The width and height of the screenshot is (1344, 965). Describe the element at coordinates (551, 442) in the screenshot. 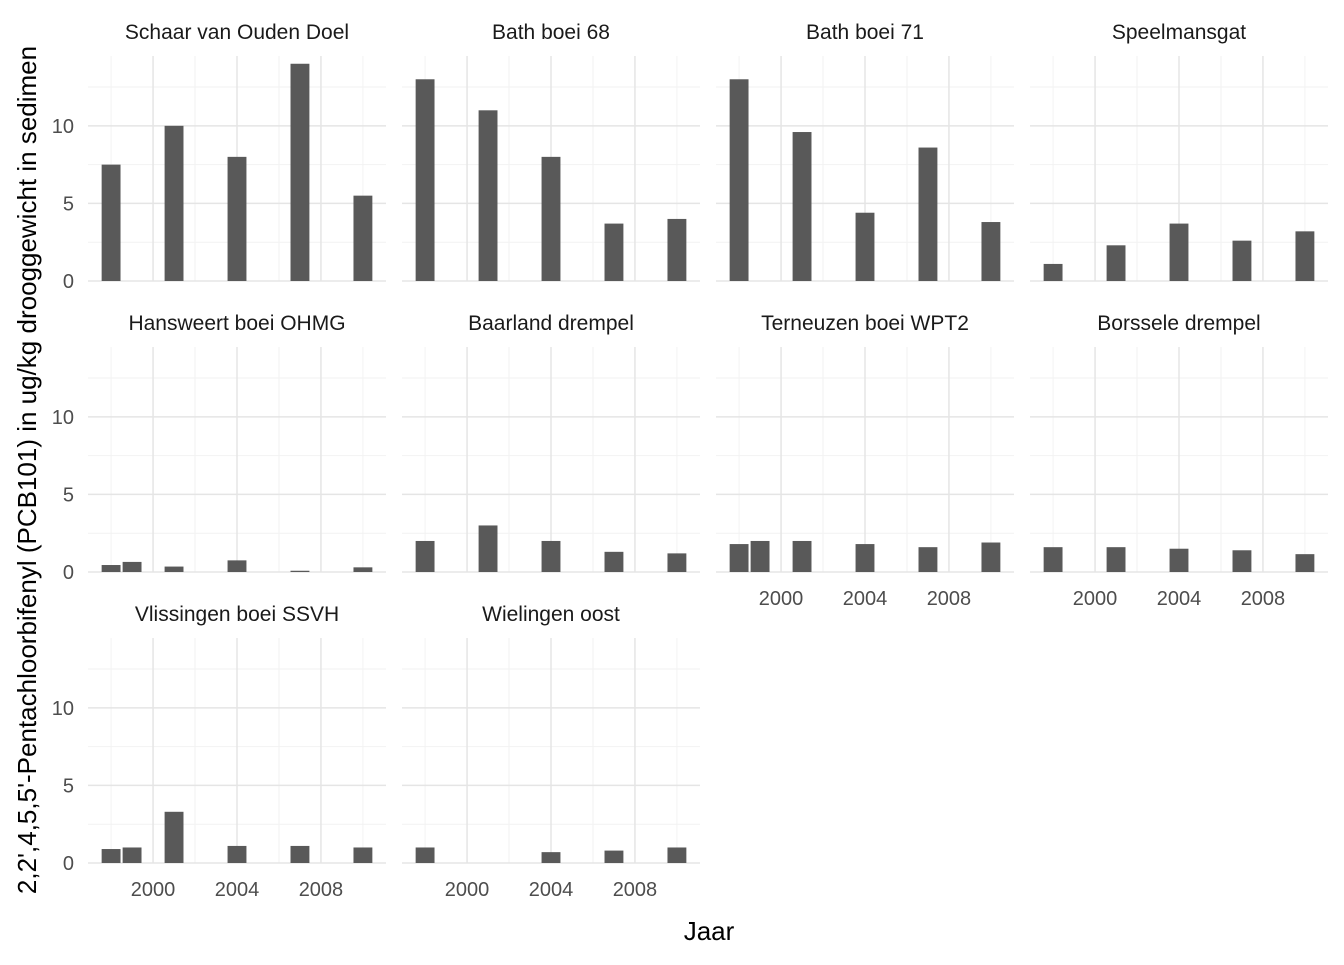

I see `panel: Baarland drempel` at that location.